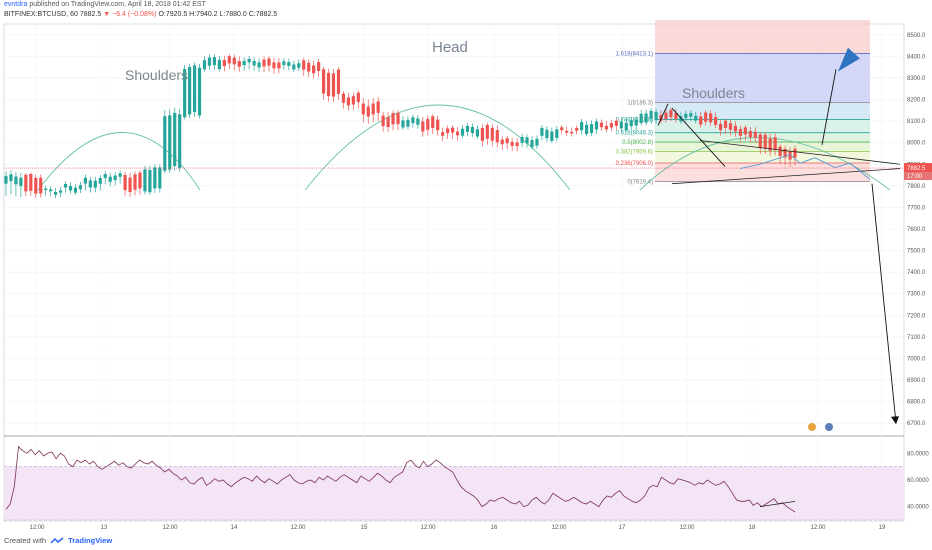 The width and height of the screenshot is (932, 550). What do you see at coordinates (805, 167) in the screenshot?
I see `projection-path` at bounding box center [805, 167].